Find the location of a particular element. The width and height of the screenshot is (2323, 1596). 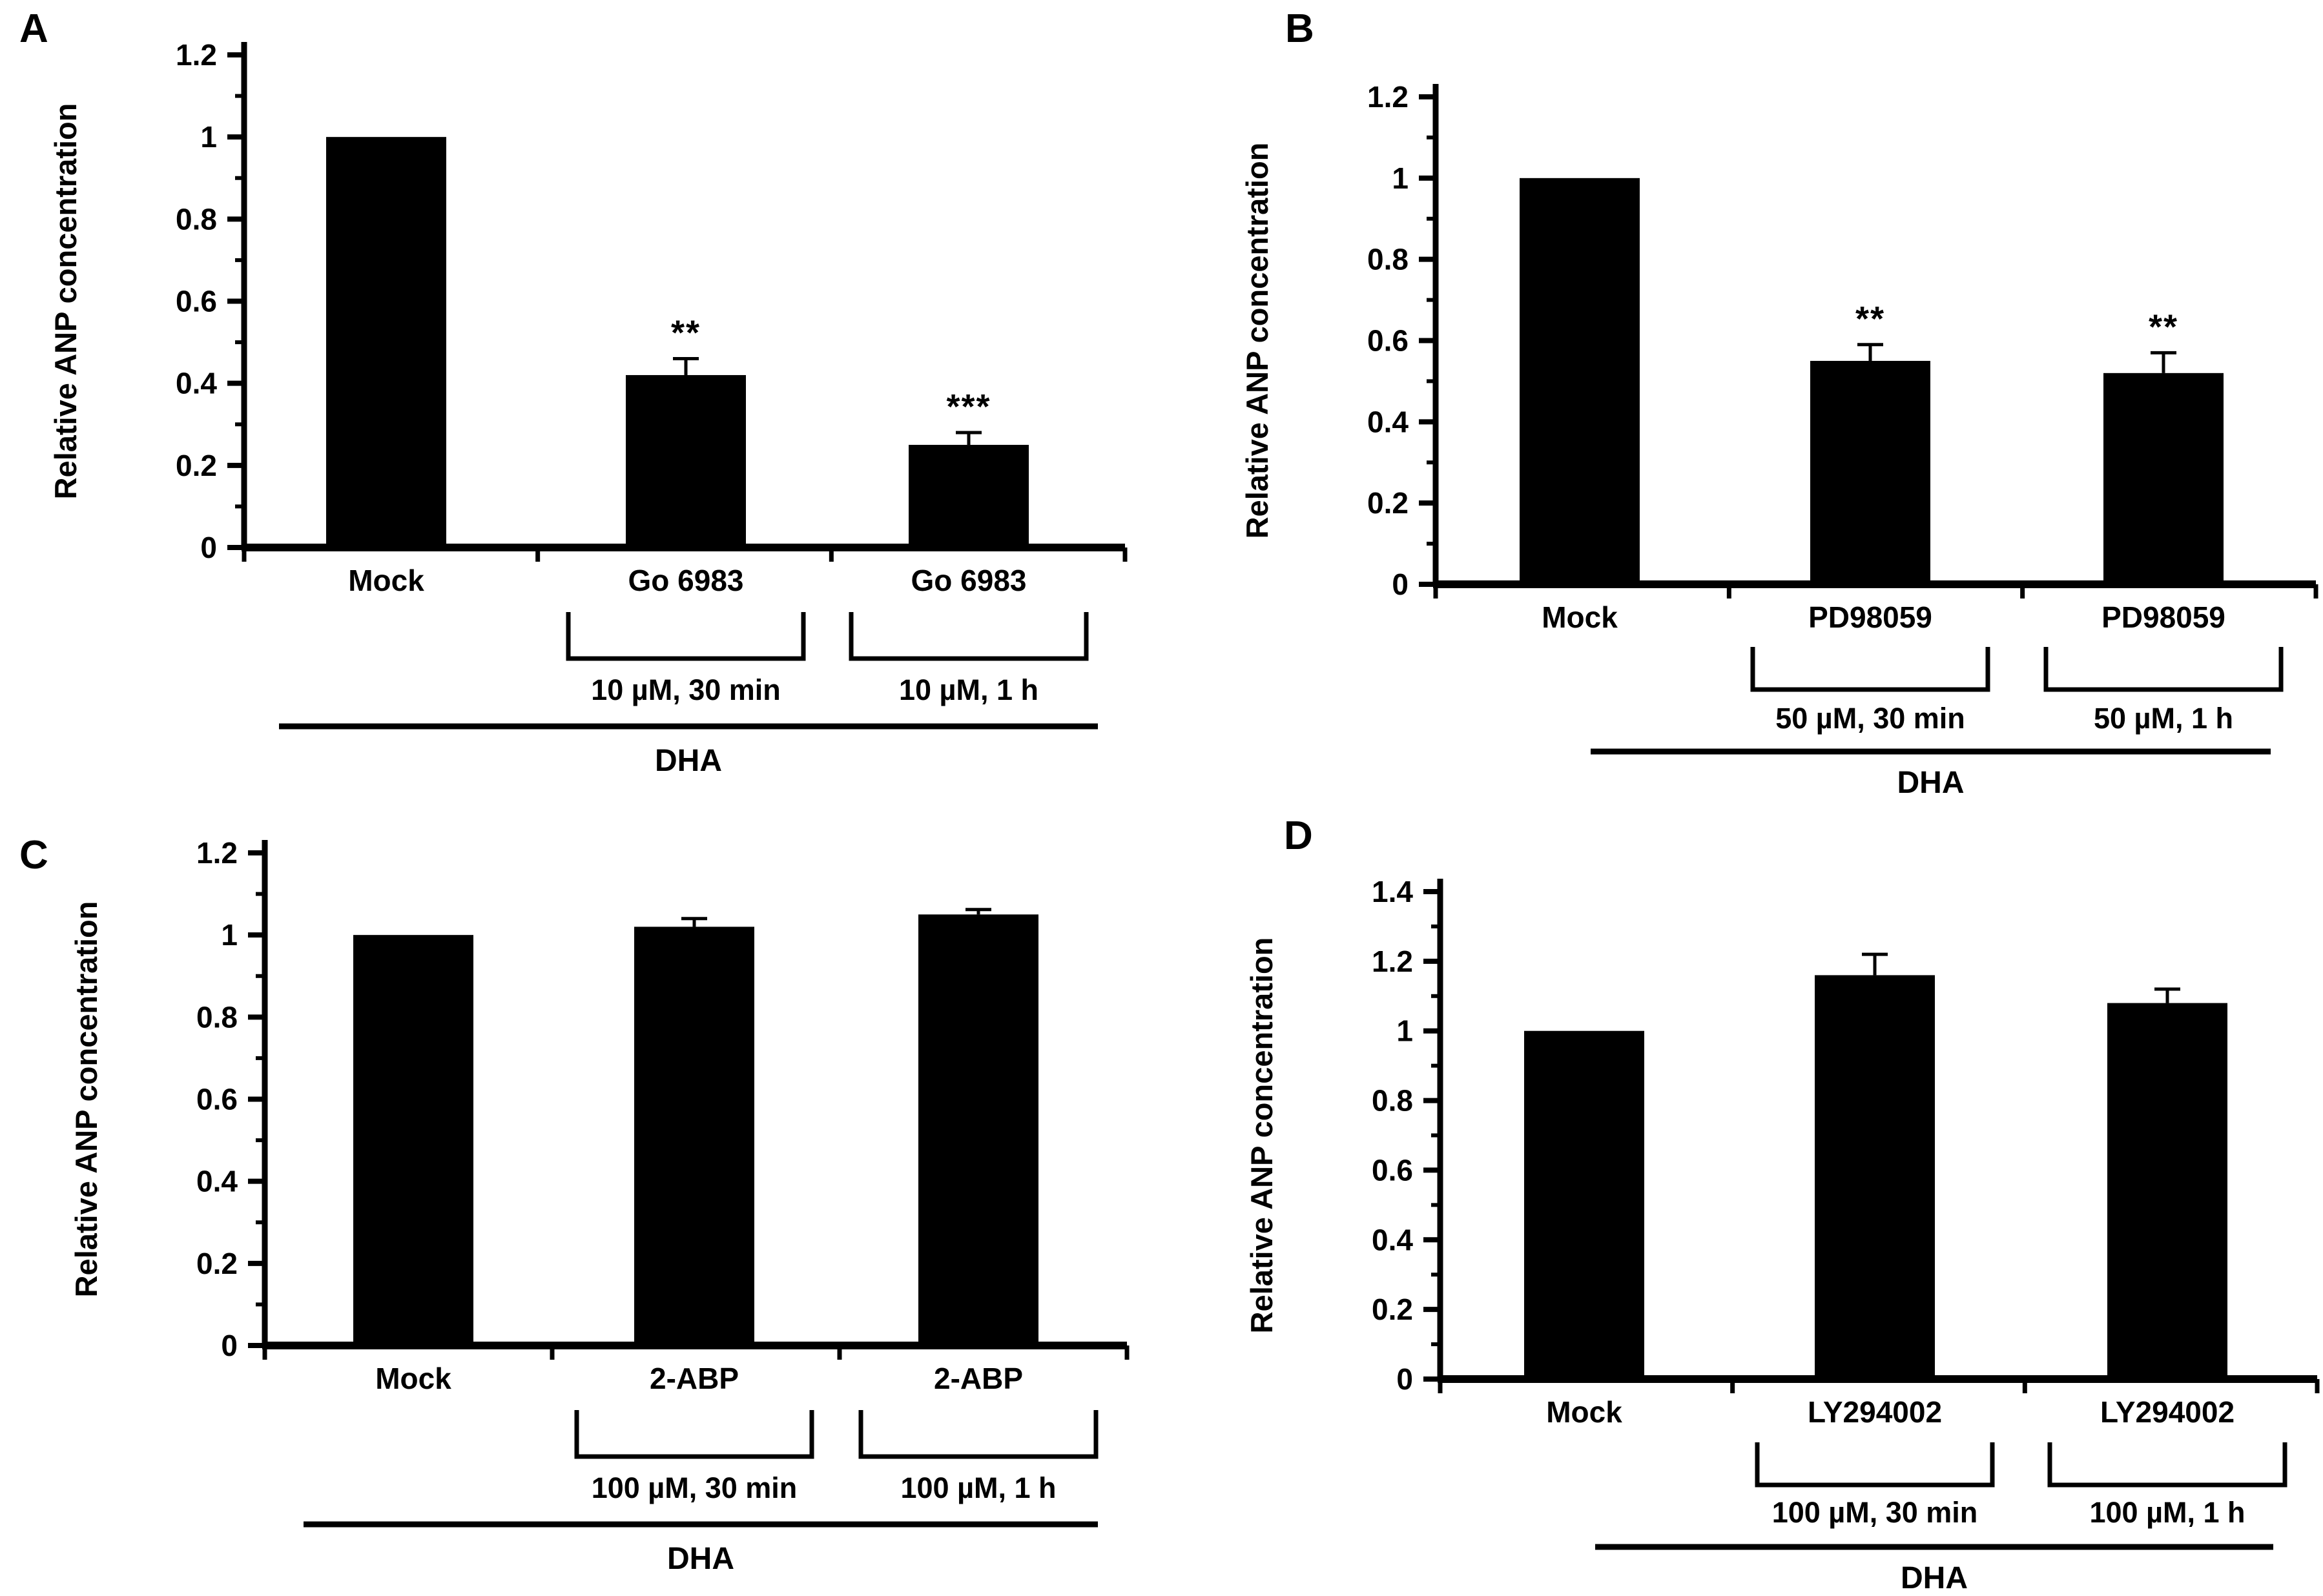

panel-c-letter: C is located at coordinates (33, 855).